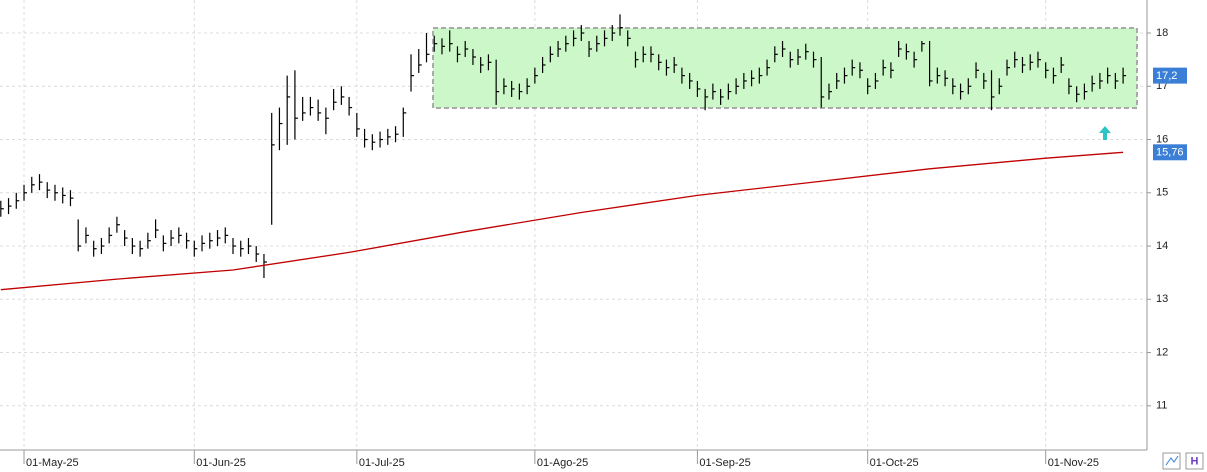  I want to click on scale-button, so click(1171, 461).